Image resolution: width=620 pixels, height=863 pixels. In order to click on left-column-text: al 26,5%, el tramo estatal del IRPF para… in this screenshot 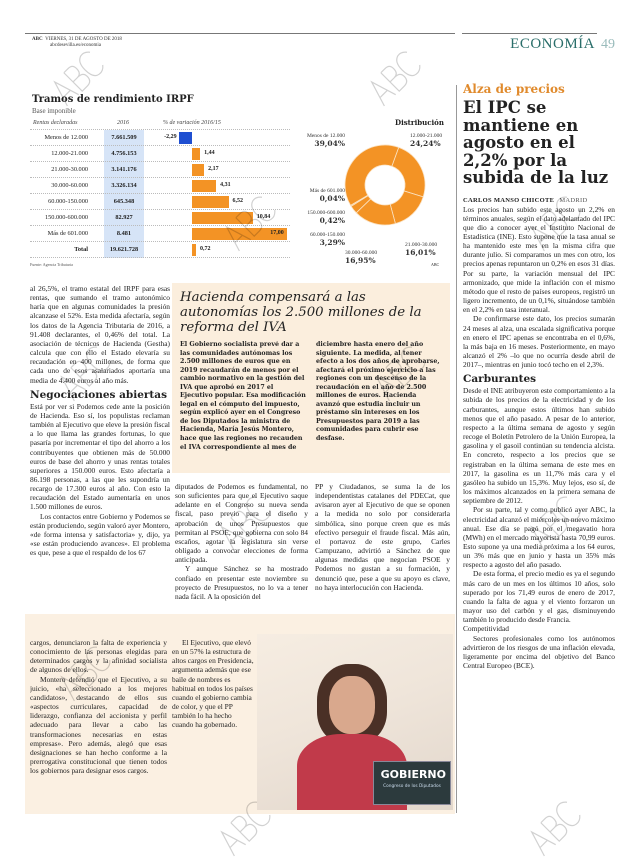, I will do `click(100, 447)`.